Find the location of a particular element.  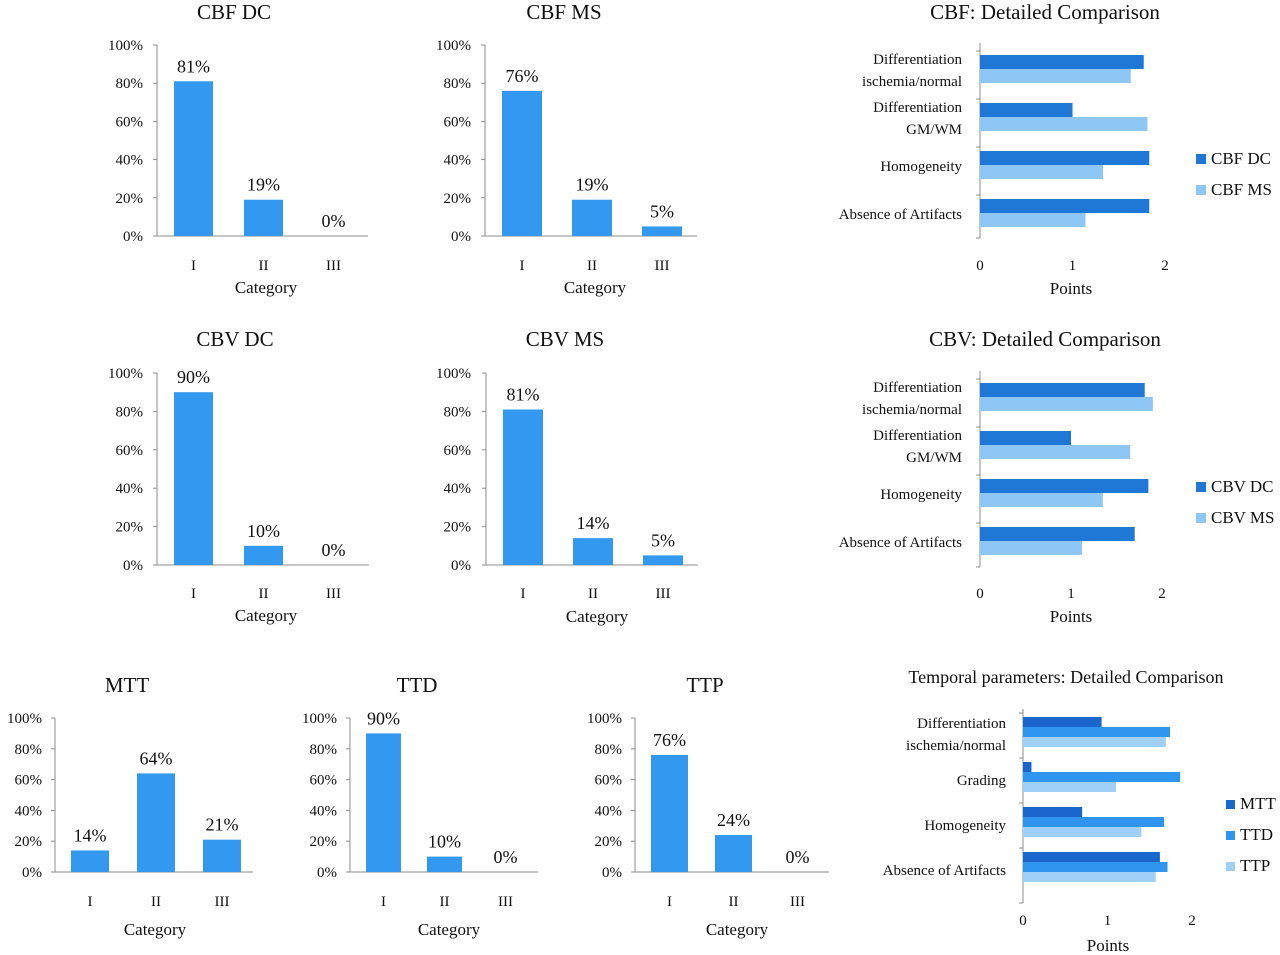

data-label: 81% is located at coordinates (523, 394).